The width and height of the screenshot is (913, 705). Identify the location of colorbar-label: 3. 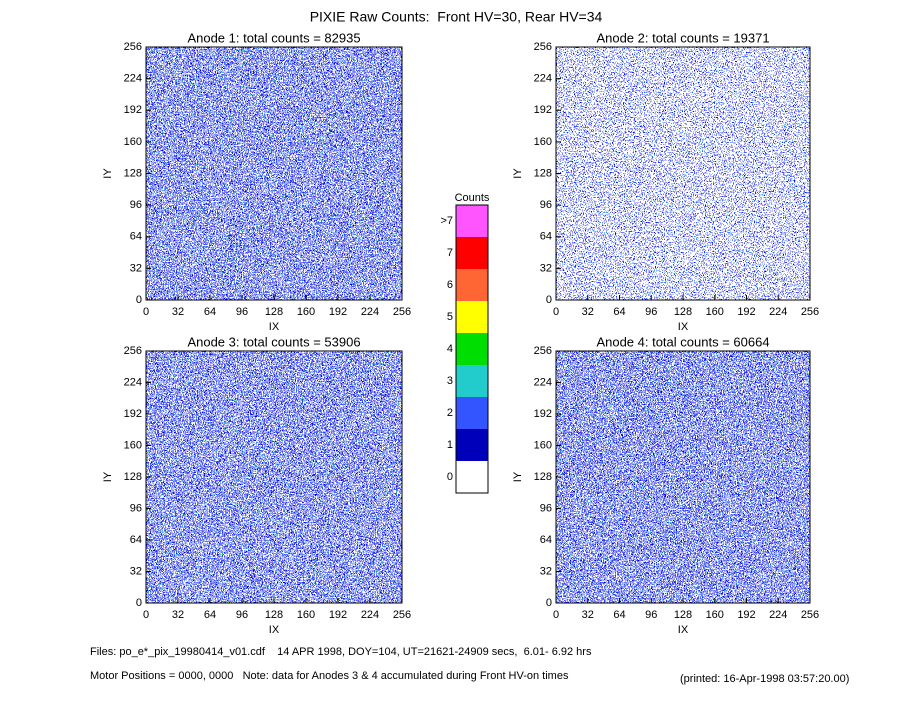
(450, 381).